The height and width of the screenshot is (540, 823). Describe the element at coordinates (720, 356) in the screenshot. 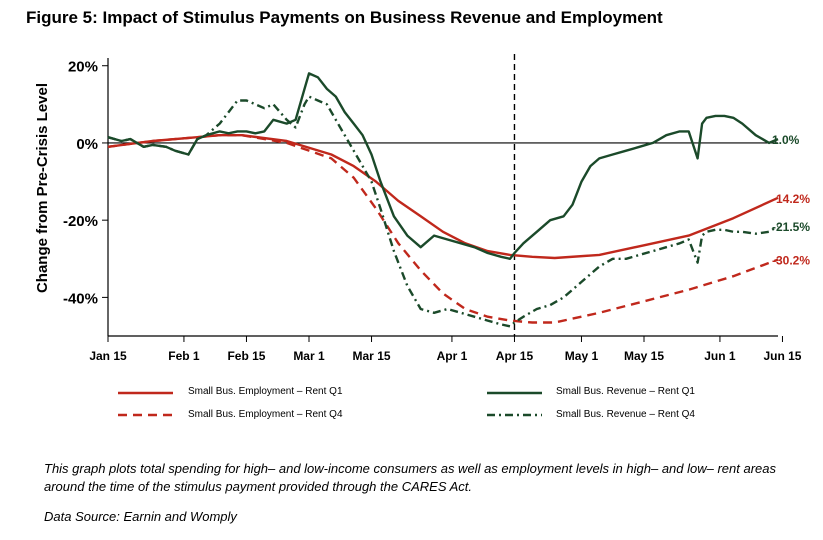

I see `x-tick-label: Jun 1` at that location.